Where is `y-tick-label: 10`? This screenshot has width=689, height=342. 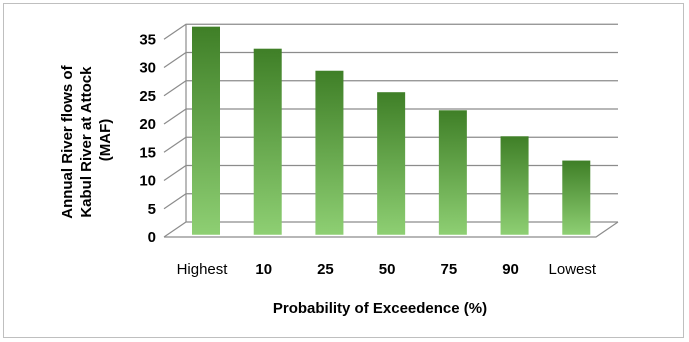
y-tick-label: 10 is located at coordinates (147, 181).